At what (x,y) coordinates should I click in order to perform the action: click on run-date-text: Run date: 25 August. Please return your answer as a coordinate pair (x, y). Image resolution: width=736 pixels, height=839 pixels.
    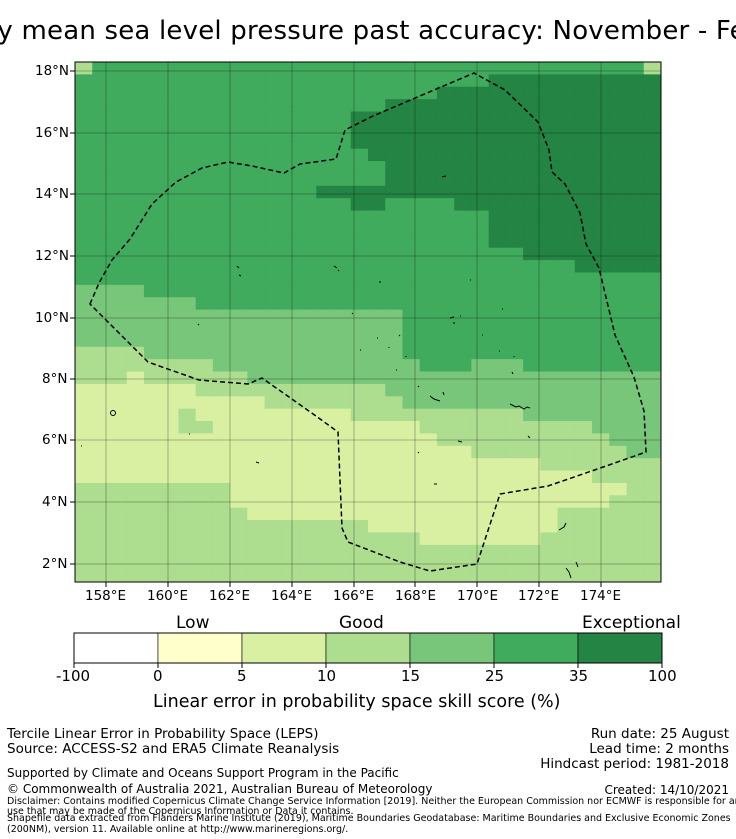
    Looking at the image, I should click on (659, 734).